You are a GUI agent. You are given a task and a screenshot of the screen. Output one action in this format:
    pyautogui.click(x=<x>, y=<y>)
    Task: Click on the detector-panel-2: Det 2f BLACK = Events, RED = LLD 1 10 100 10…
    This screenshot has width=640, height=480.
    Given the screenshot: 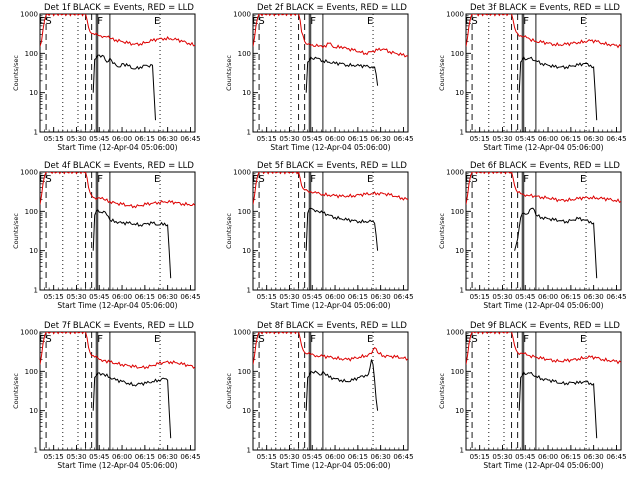 What is the action you would take?
    pyautogui.click(x=319, y=77)
    